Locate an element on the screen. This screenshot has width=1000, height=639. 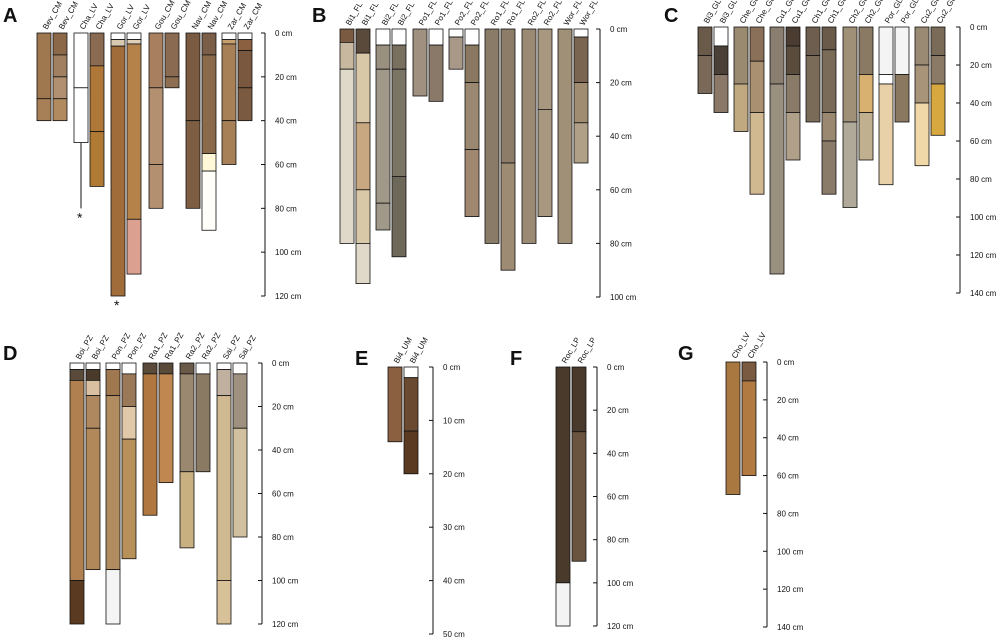
panel-letter: F is located at coordinates (516, 359).